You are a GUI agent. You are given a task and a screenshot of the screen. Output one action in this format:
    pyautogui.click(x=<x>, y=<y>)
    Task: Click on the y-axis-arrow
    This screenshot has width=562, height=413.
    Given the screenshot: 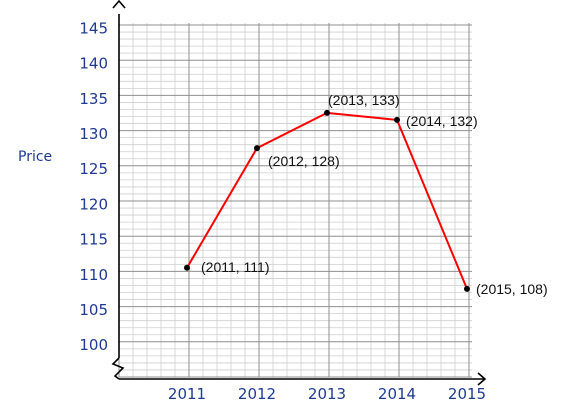 What is the action you would take?
    pyautogui.click(x=119, y=4)
    